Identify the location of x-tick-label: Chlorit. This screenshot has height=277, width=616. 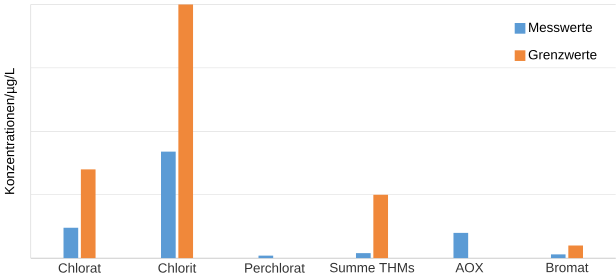
(177, 267).